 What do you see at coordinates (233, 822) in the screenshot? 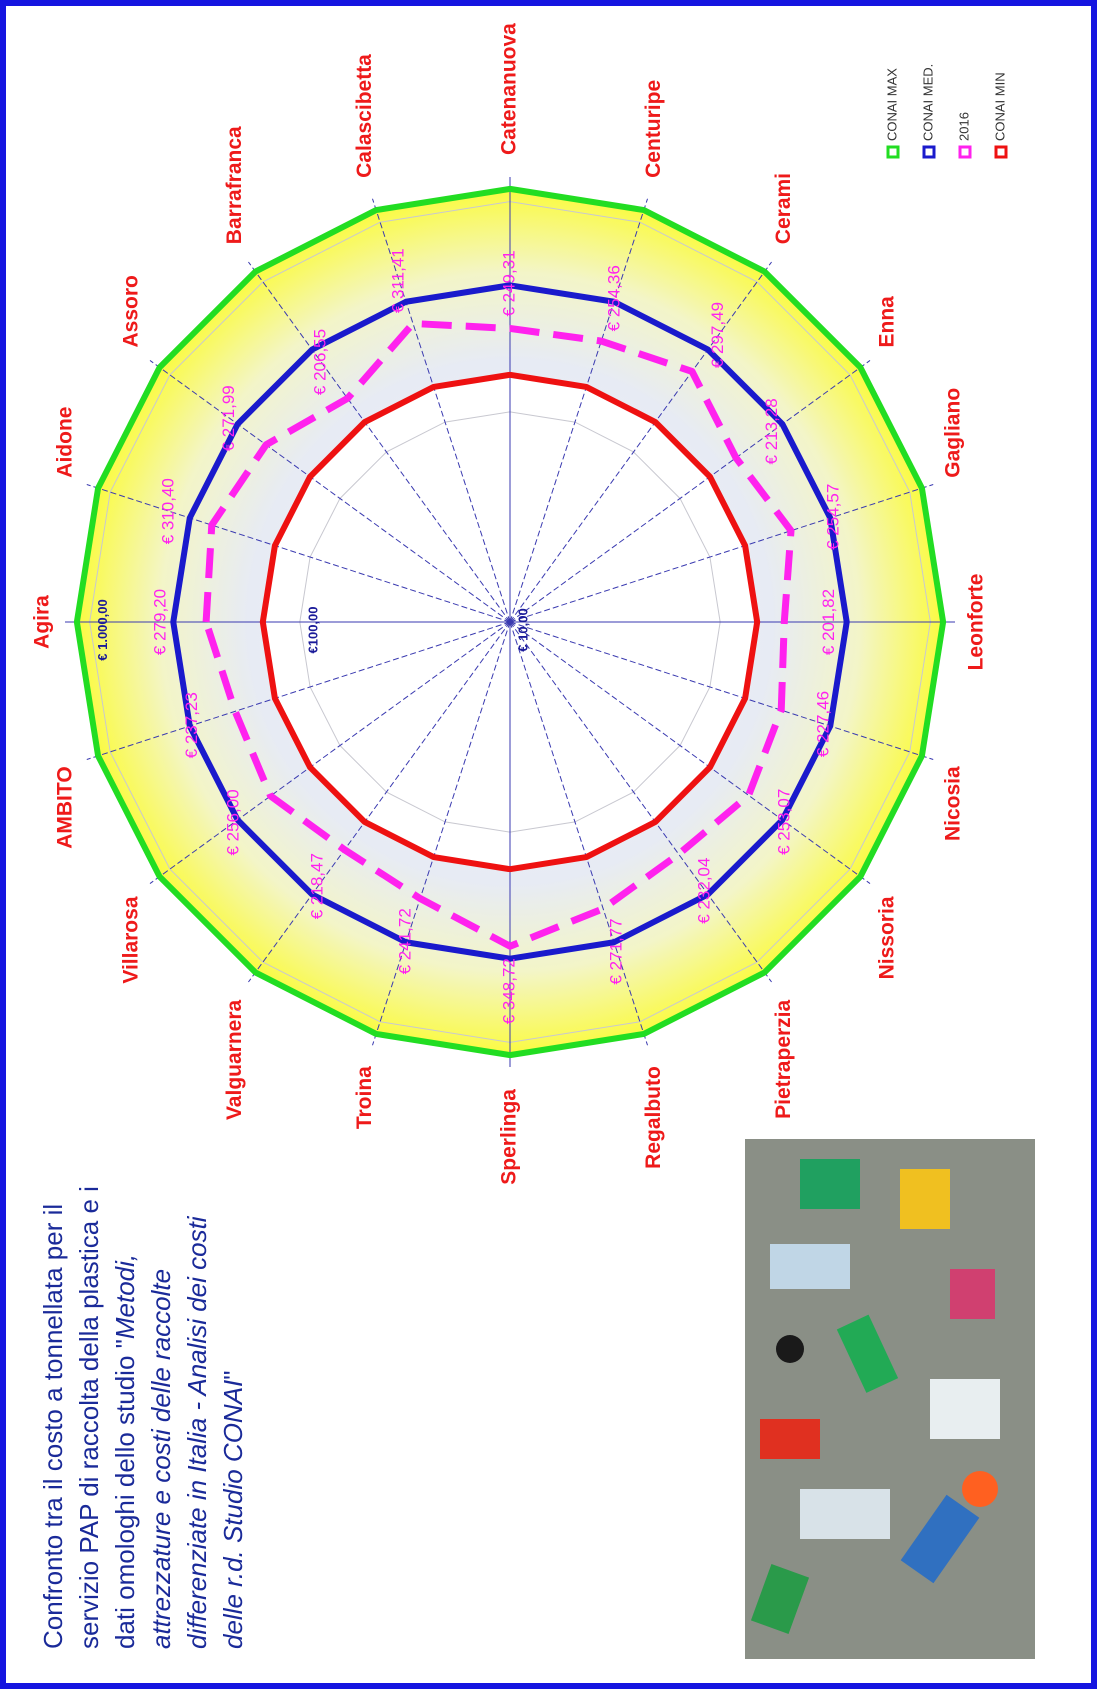
I see `data-label: € 256,00` at bounding box center [233, 822].